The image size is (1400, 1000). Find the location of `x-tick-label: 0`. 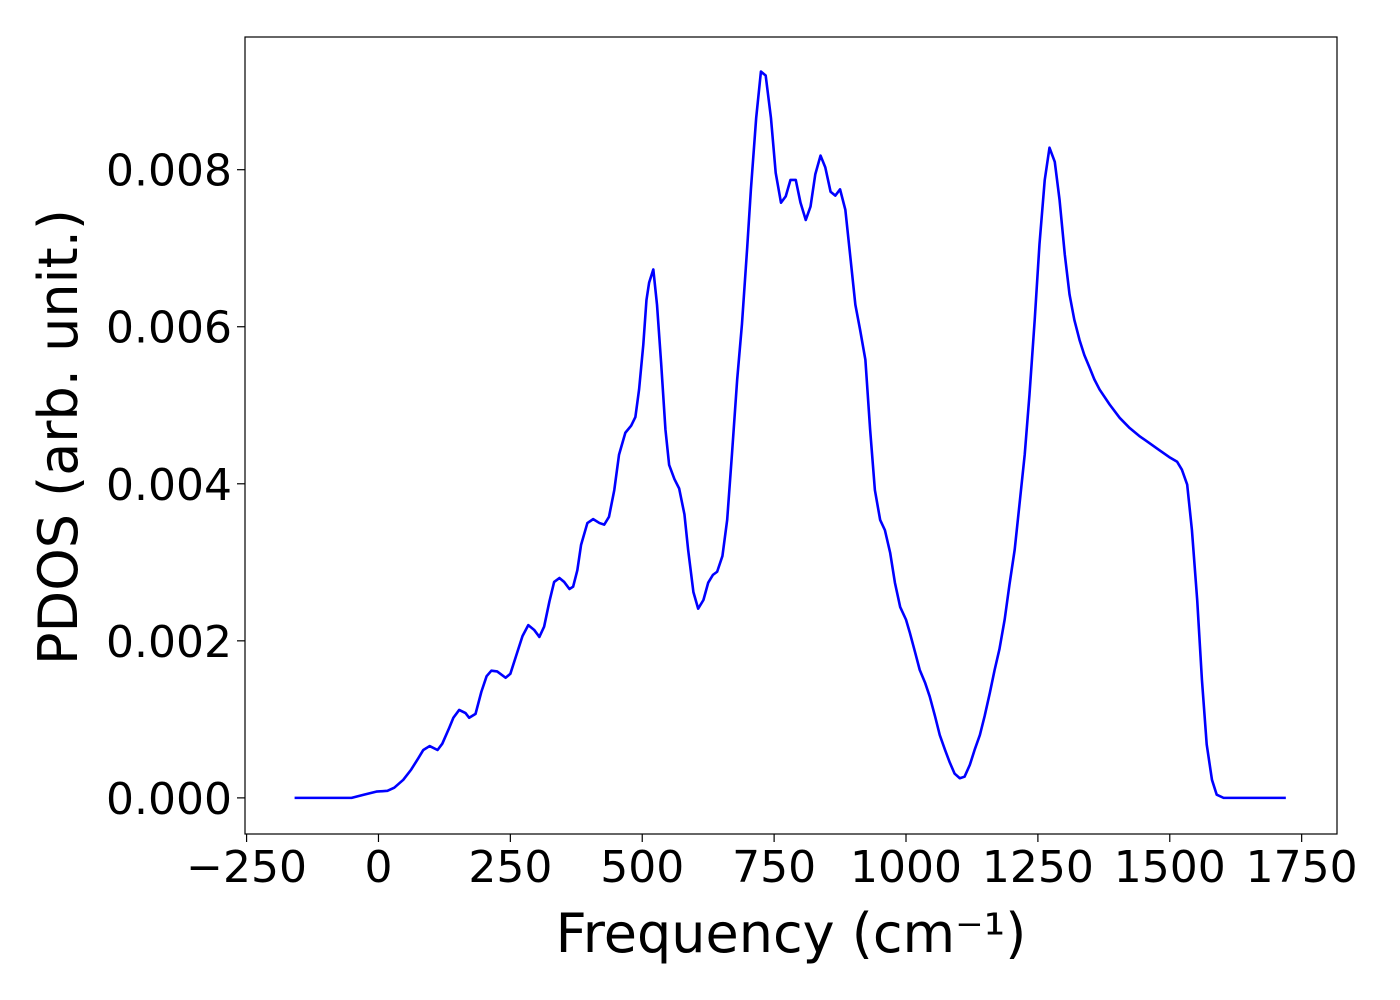

x-tick-label: 0 is located at coordinates (378, 867).